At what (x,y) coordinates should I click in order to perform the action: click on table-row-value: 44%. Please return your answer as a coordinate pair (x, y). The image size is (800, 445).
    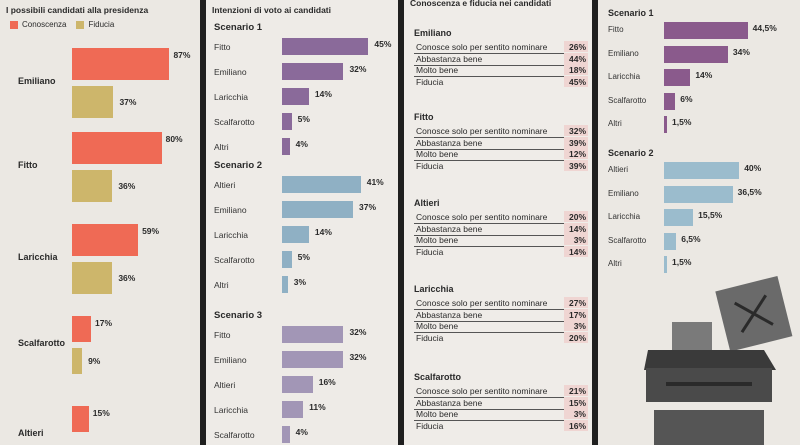
    Looking at the image, I should click on (577, 58).